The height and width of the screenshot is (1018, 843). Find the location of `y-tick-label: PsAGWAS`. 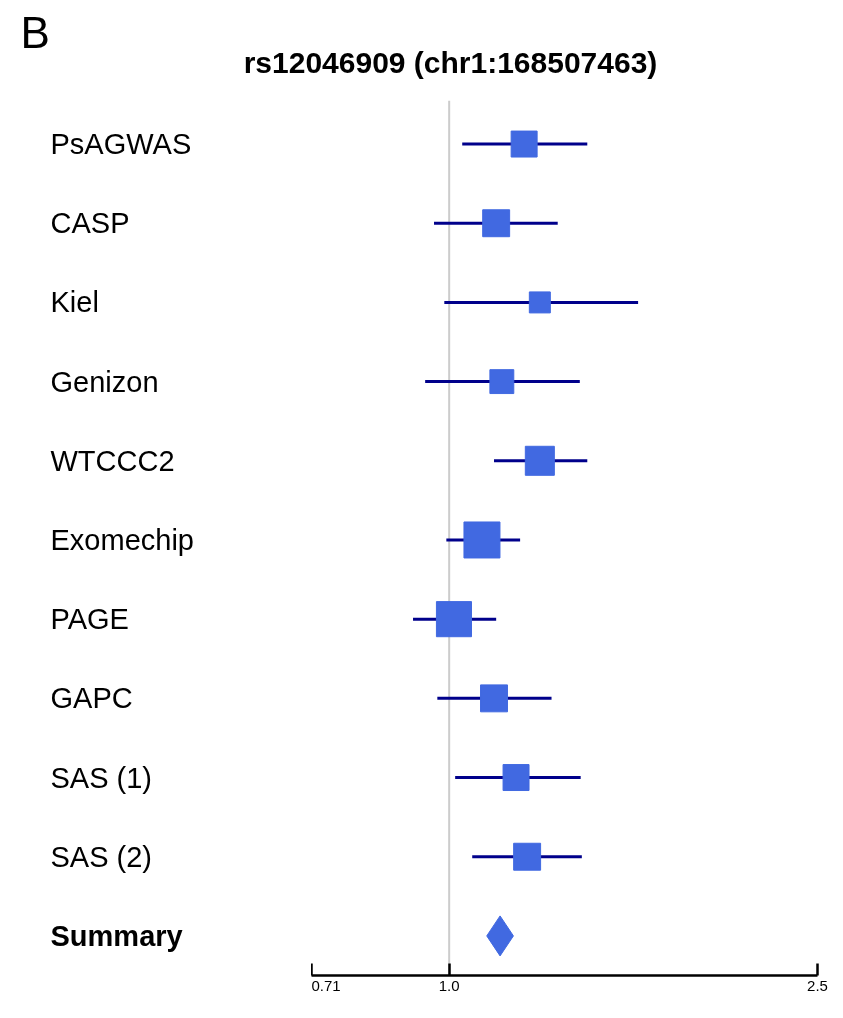

y-tick-label: PsAGWAS is located at coordinates (121, 144).